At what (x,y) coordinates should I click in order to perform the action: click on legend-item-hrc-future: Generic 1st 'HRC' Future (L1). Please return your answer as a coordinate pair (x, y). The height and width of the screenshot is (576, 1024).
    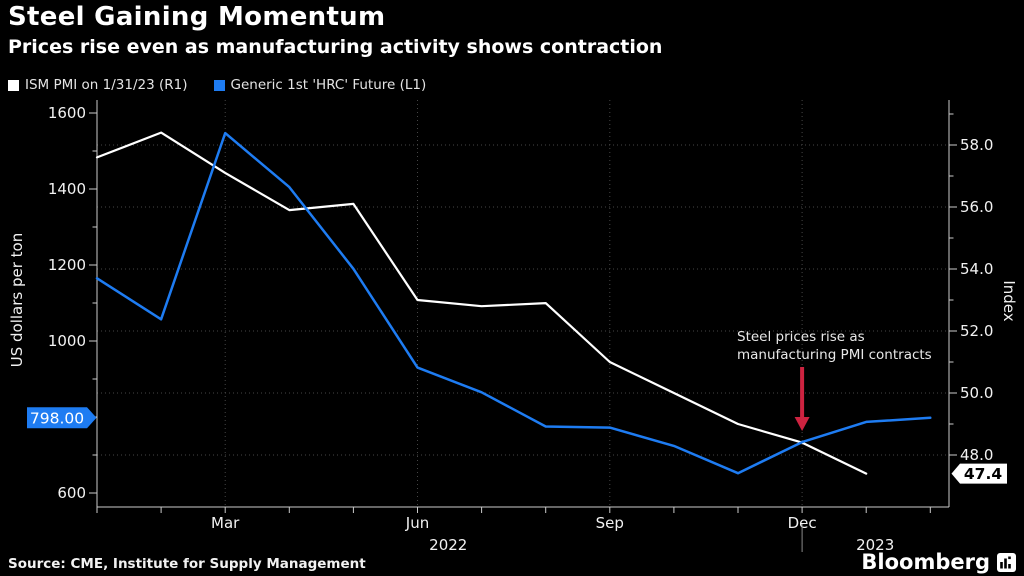
    Looking at the image, I should click on (320, 85).